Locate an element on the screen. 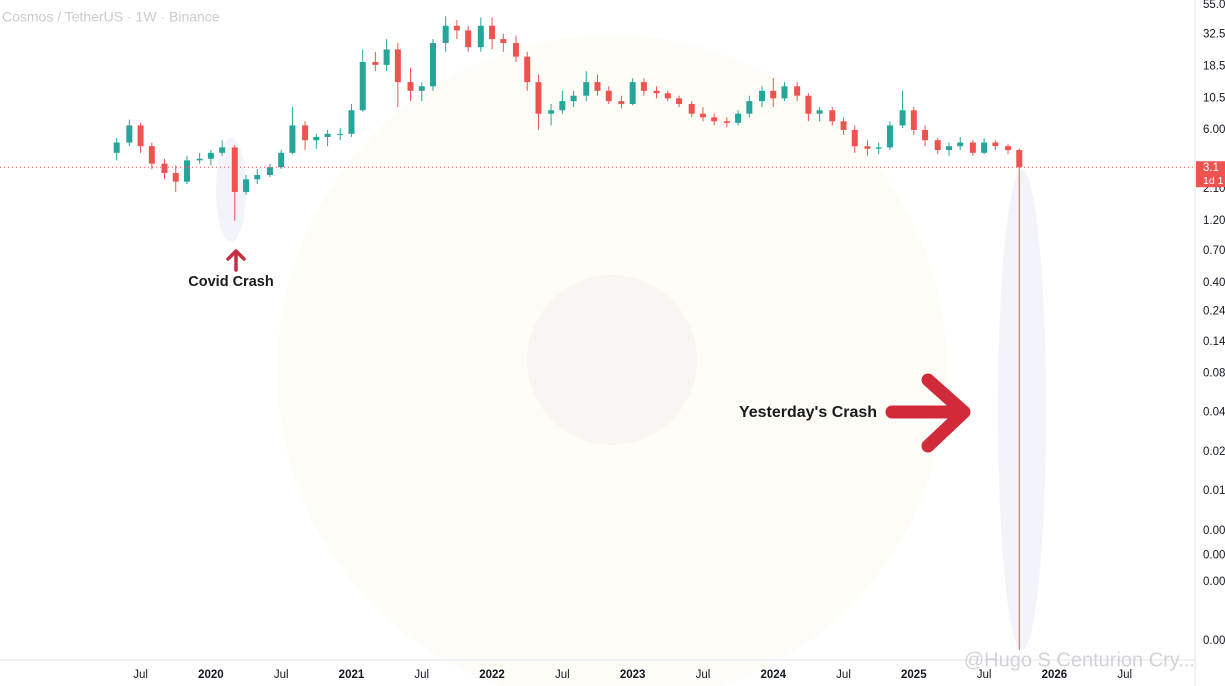  annotation: Yesterday's Crash is located at coordinates (808, 412).